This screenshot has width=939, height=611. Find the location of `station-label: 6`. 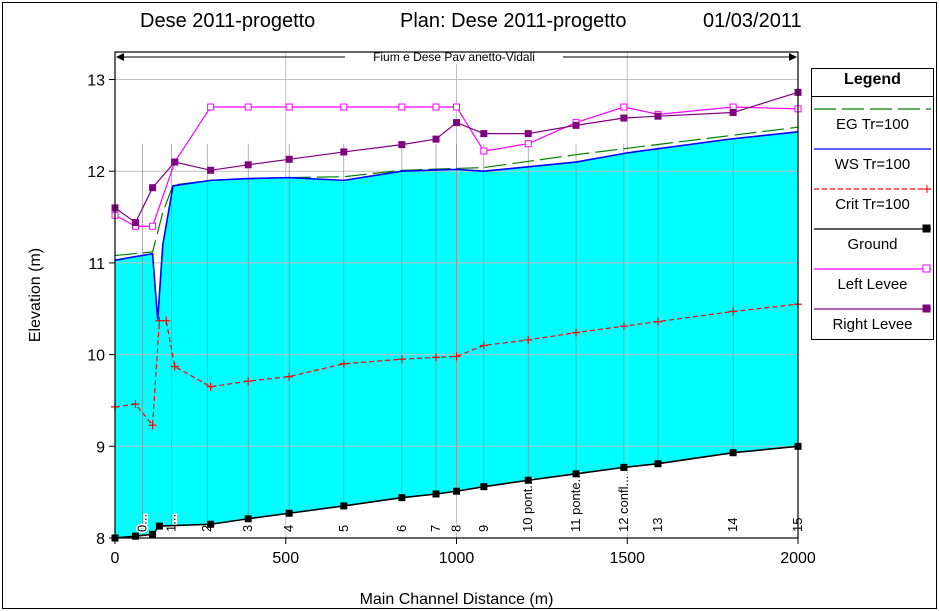

station-label: 6 is located at coordinates (401, 528).